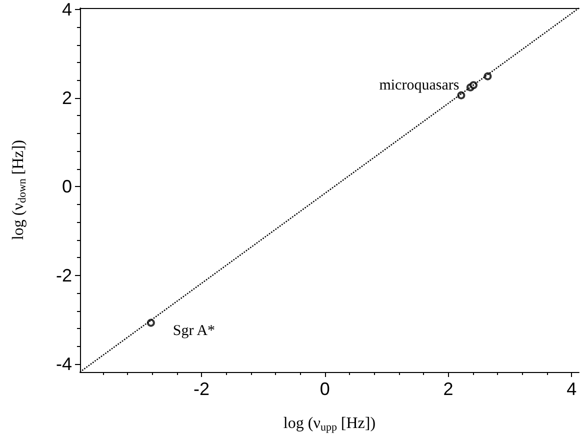  I want to click on y-tick-label: -4, so click(64, 364).